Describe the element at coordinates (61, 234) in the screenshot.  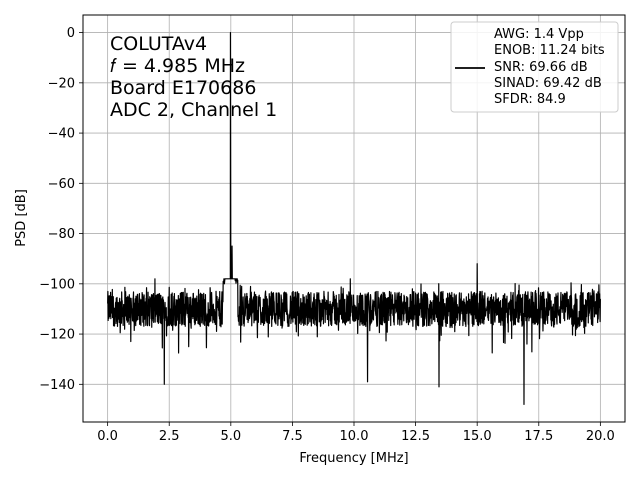
I see `y-tick-label: −80` at that location.